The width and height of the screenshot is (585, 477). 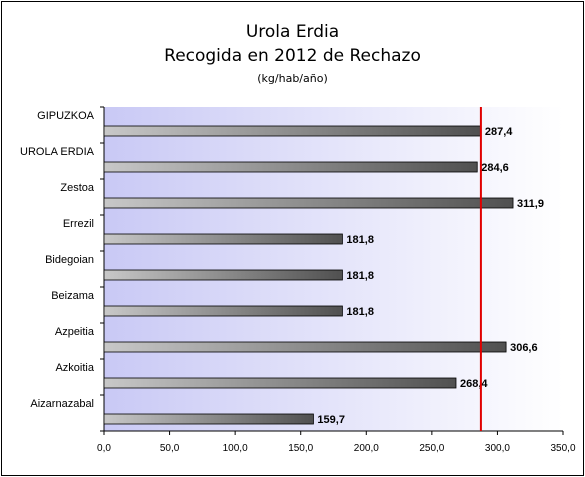 What do you see at coordinates (431, 448) in the screenshot?
I see `x-tick-label: 250,0` at bounding box center [431, 448].